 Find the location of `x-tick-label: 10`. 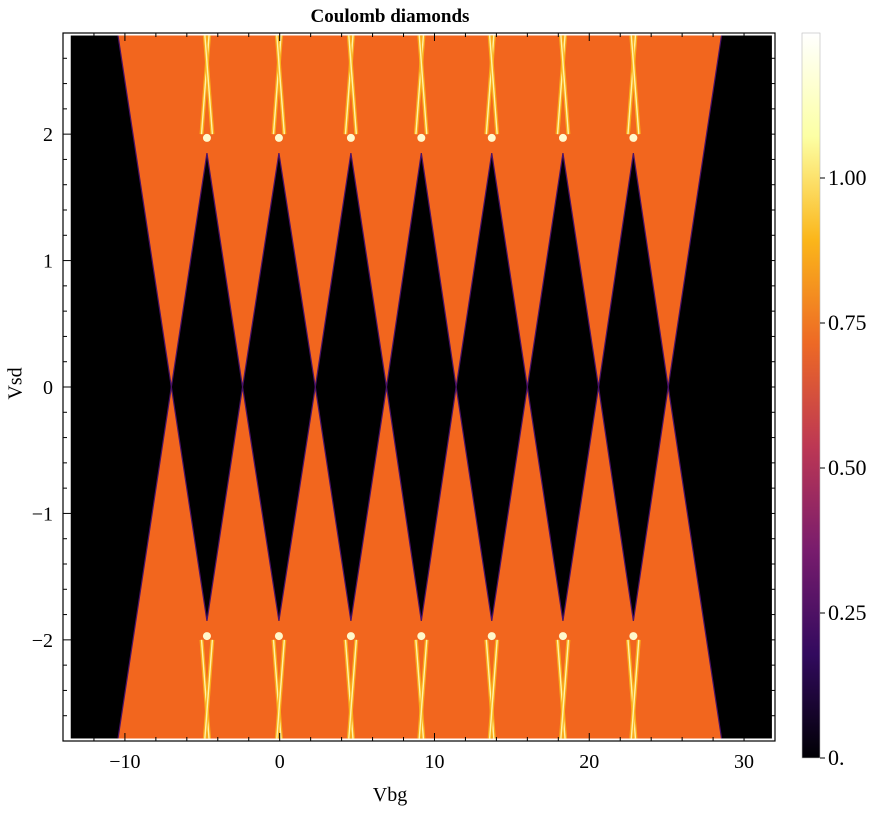

x-tick-label: 10 is located at coordinates (434, 762).